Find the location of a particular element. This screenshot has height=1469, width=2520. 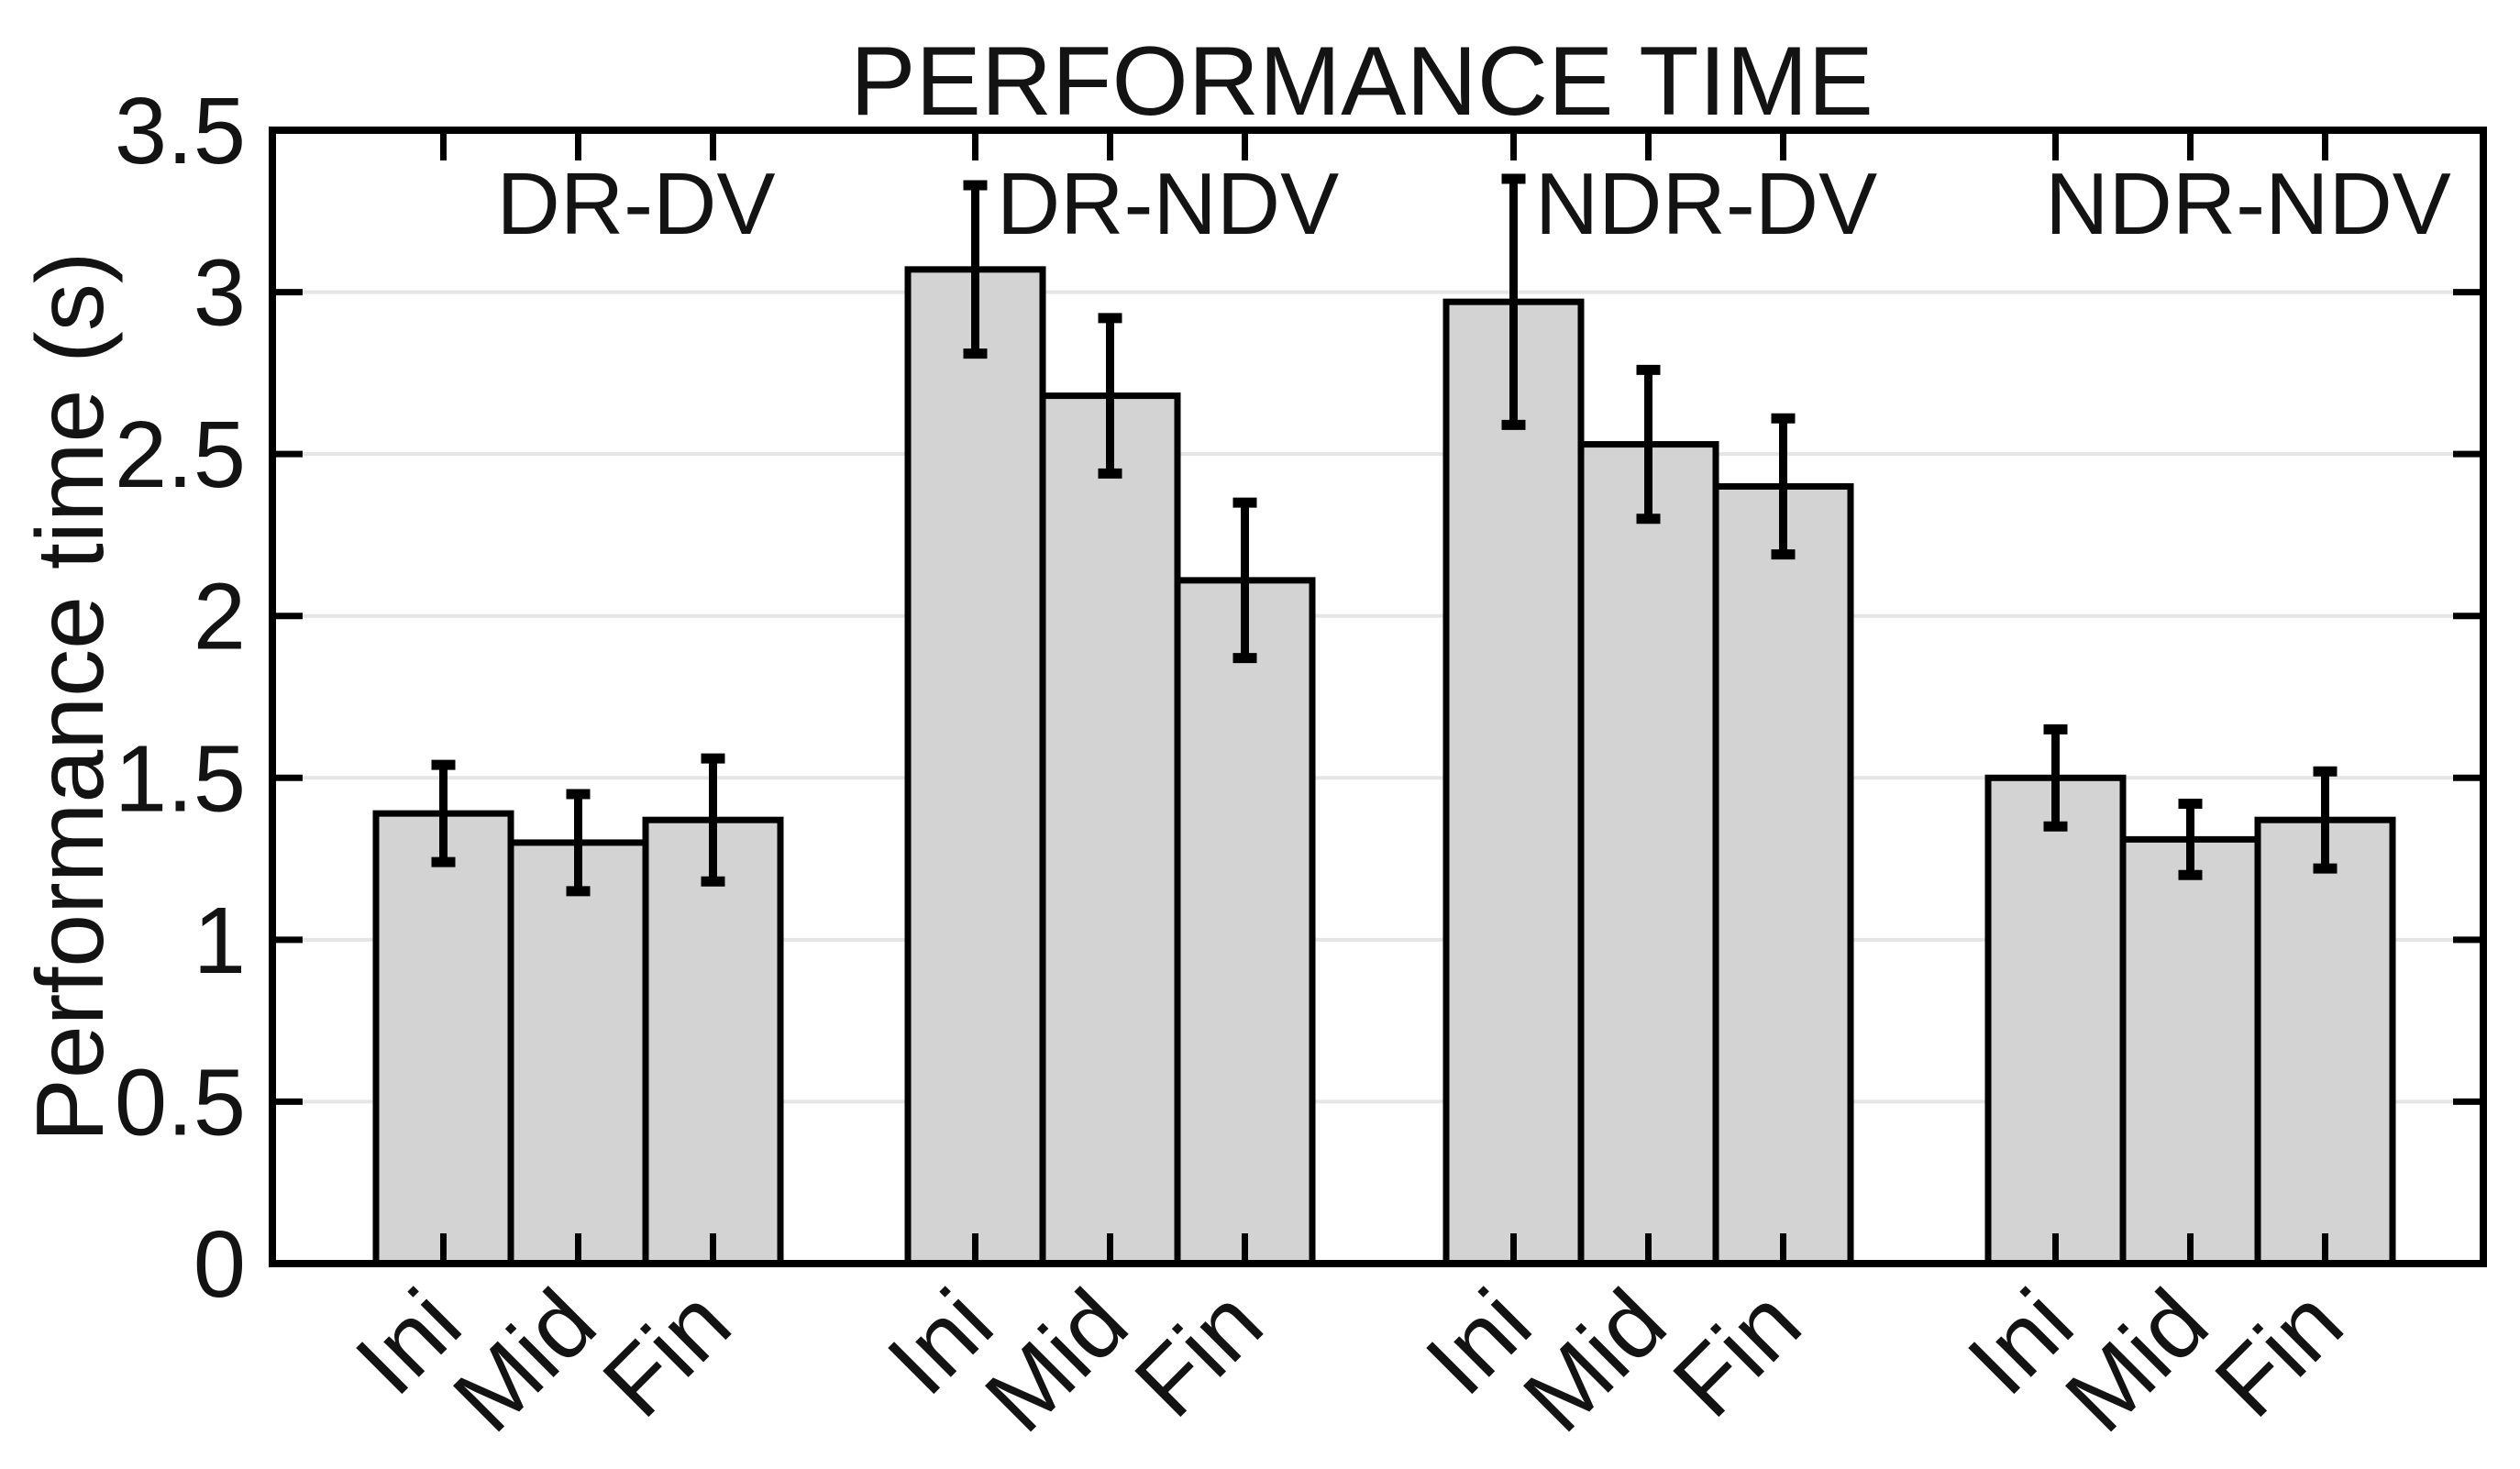

y-tick-label: 3.5 is located at coordinates (180, 130).